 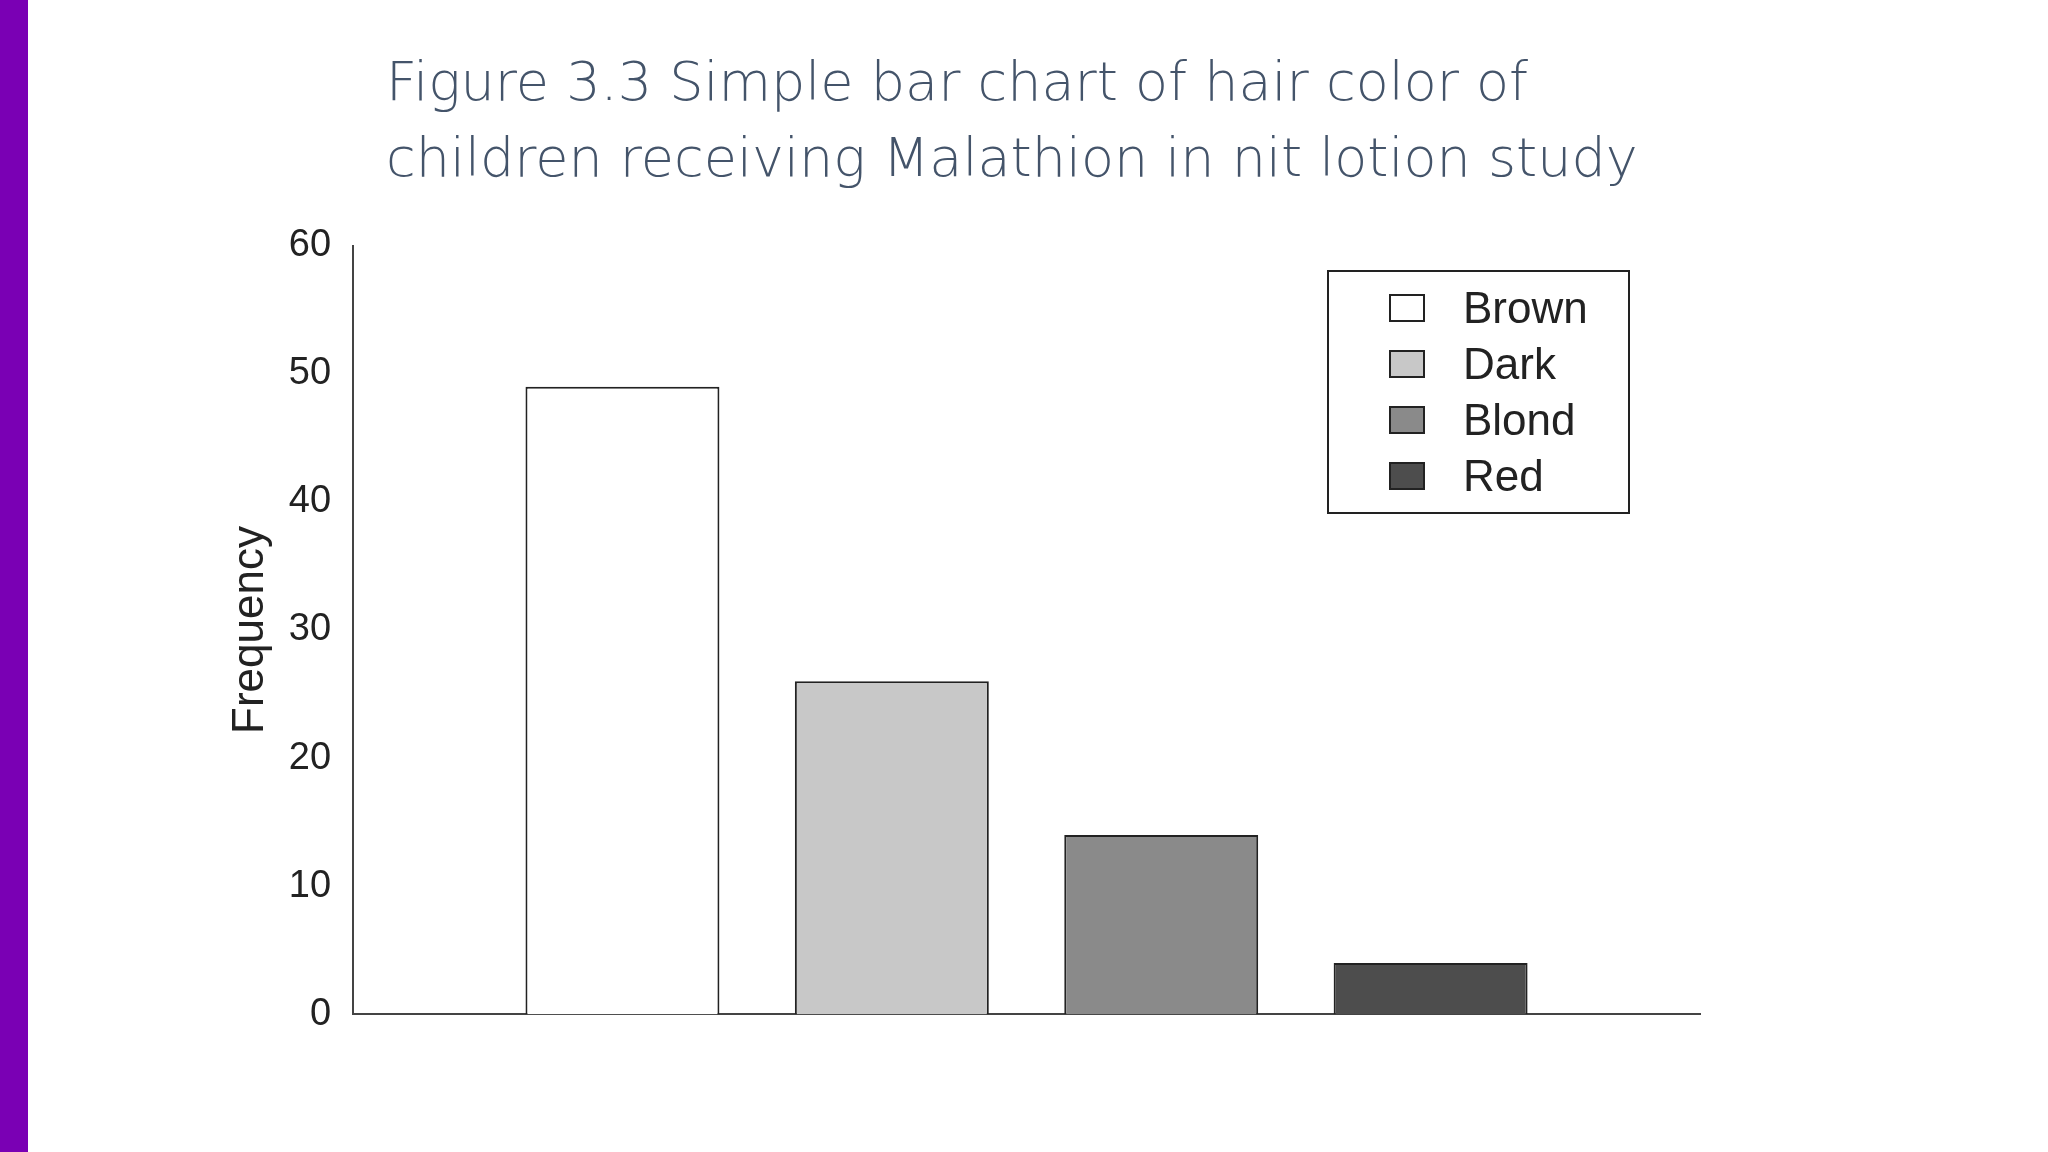 What do you see at coordinates (1519, 419) in the screenshot?
I see `legend-label: Blond` at bounding box center [1519, 419].